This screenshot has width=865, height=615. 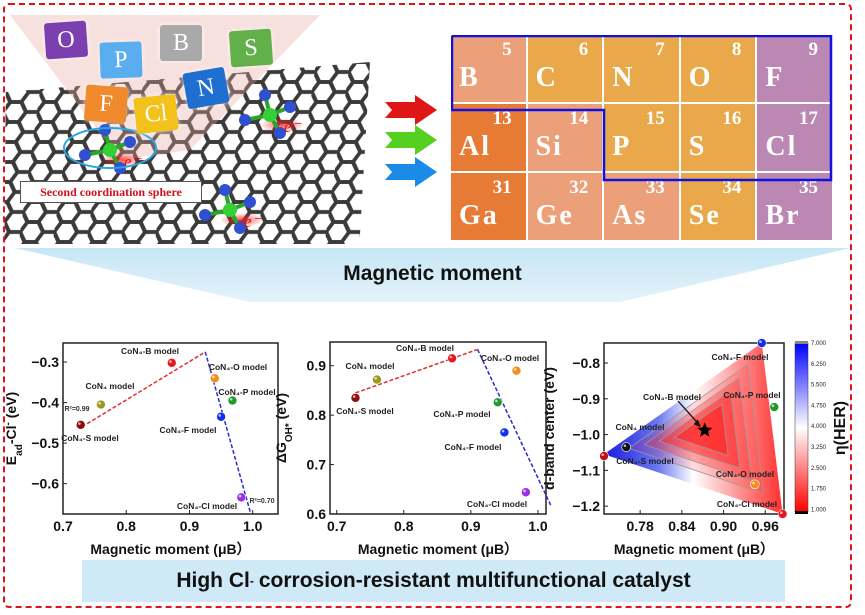 What do you see at coordinates (697, 423) in the screenshot?
I see `arrow-head-icon` at bounding box center [697, 423].